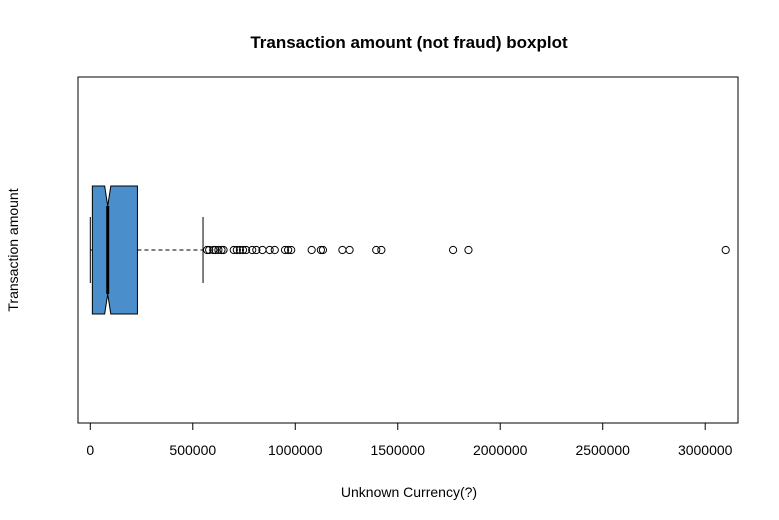  What do you see at coordinates (409, 42) in the screenshot?
I see `chart-title: Transaction amount (not fraud) boxplot` at bounding box center [409, 42].